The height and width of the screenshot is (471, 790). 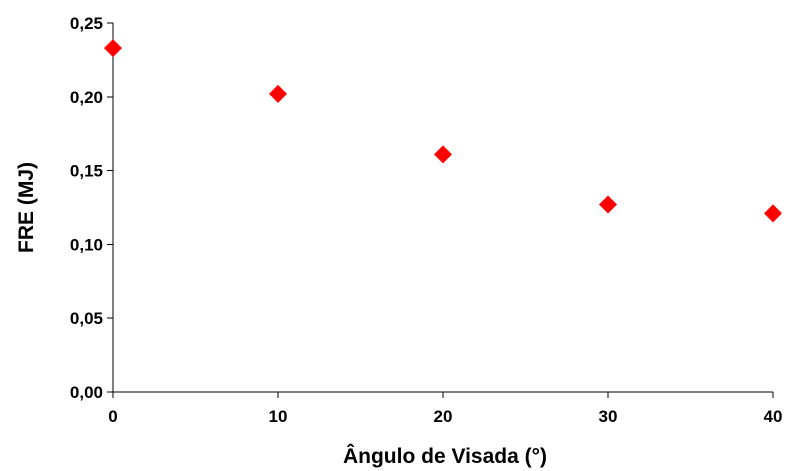 I want to click on y-tick-label: 0,10, so click(x=86, y=244).